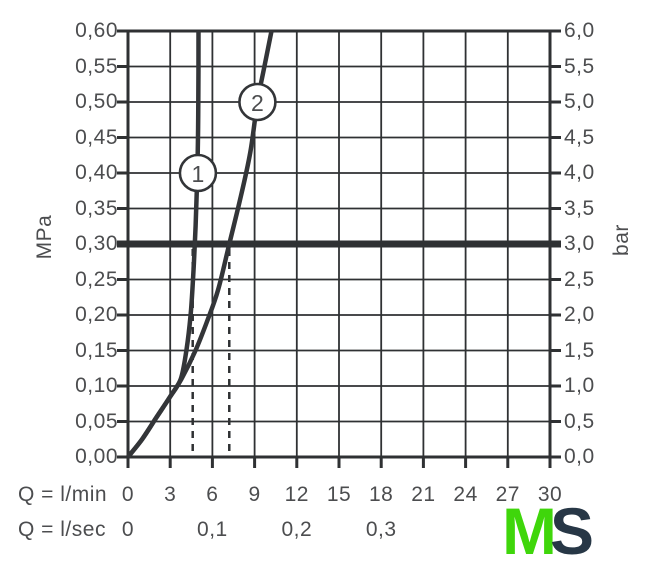 This screenshot has width=656, height=568. Describe the element at coordinates (96, 385) in the screenshot. I see `y-left-tick-label: 0,10` at that location.